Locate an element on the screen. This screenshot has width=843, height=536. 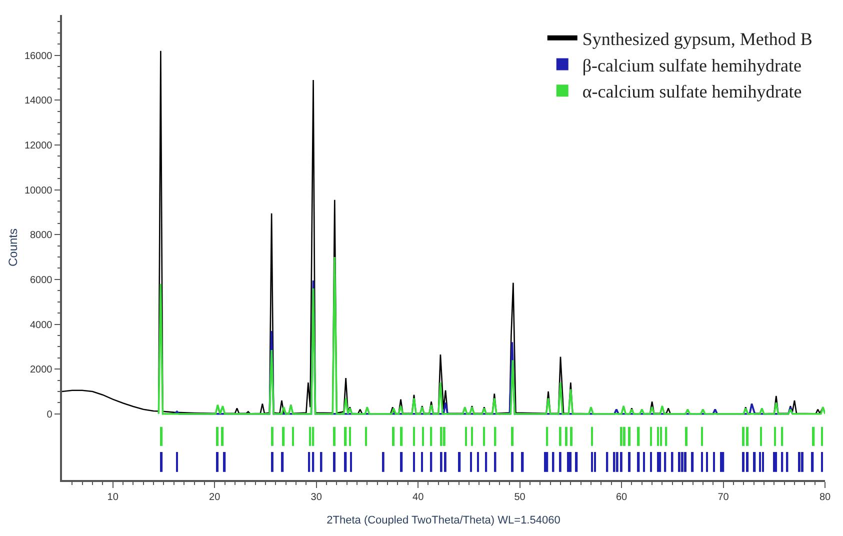
legend-label: α-calcium sulfate hemihydrate is located at coordinates (692, 92).